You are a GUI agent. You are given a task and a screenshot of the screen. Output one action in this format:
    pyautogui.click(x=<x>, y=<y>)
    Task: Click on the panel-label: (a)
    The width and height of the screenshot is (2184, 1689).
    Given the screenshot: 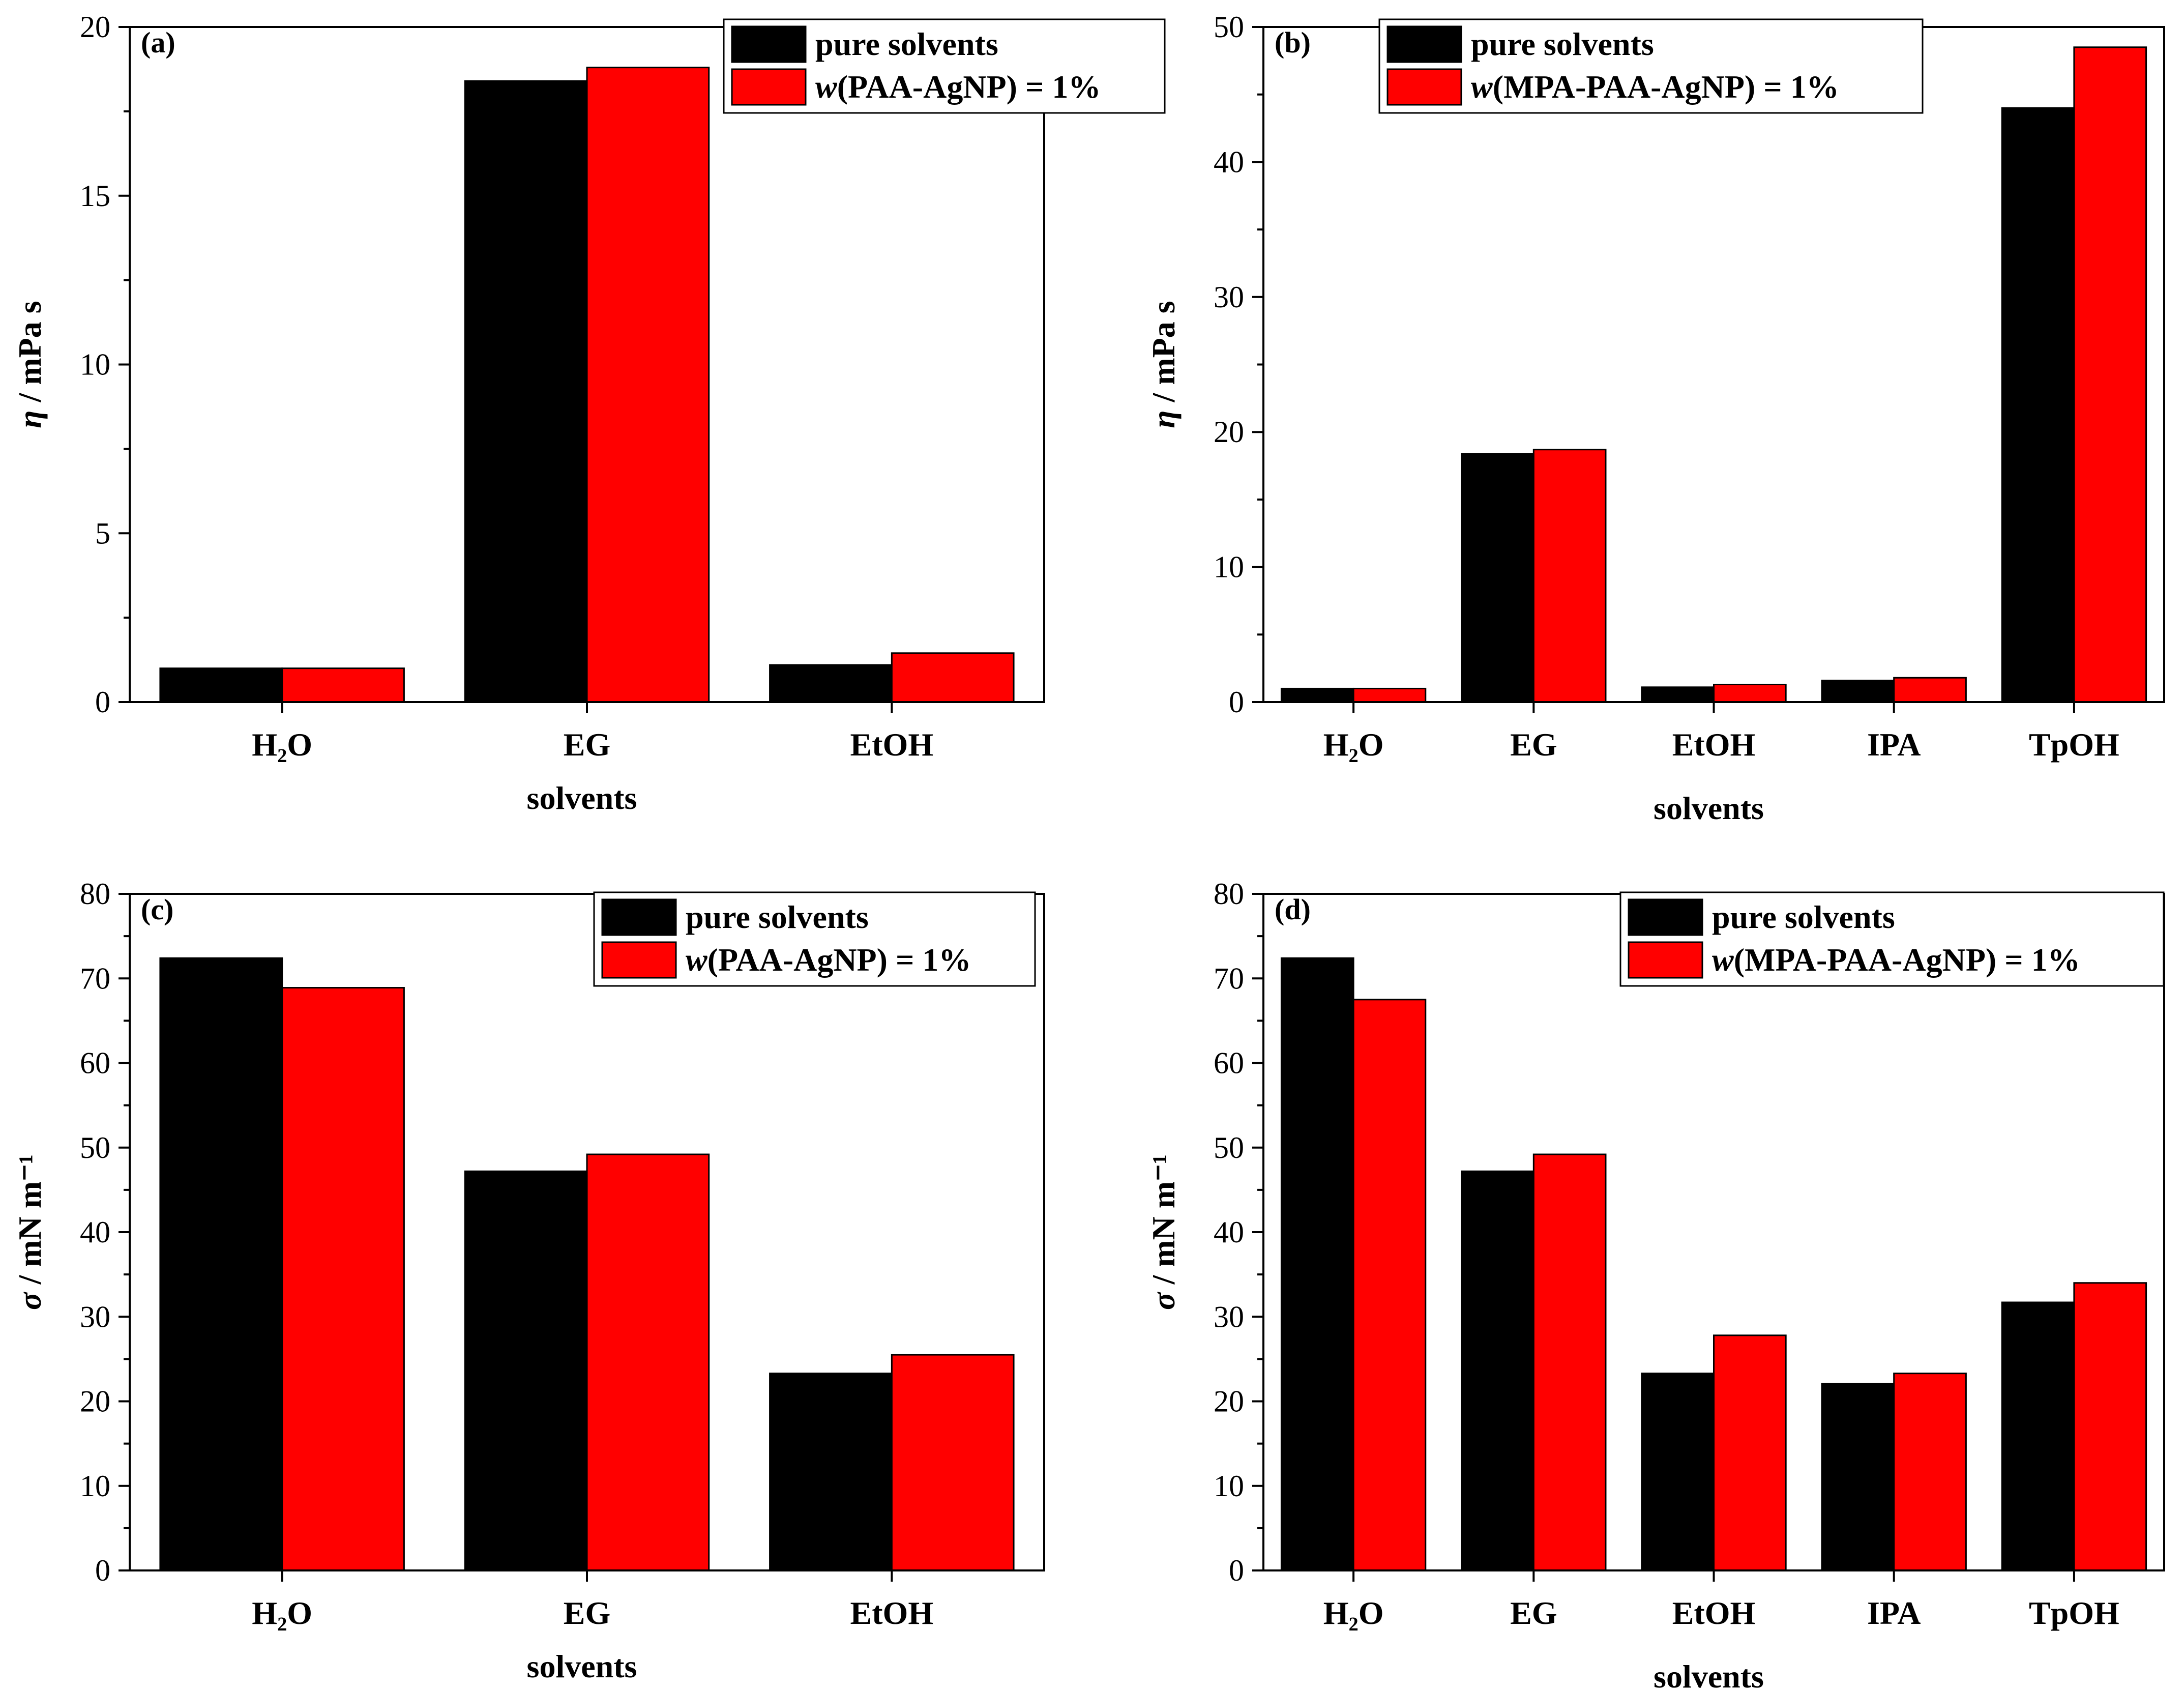 What is the action you would take?
    pyautogui.click(x=158, y=42)
    